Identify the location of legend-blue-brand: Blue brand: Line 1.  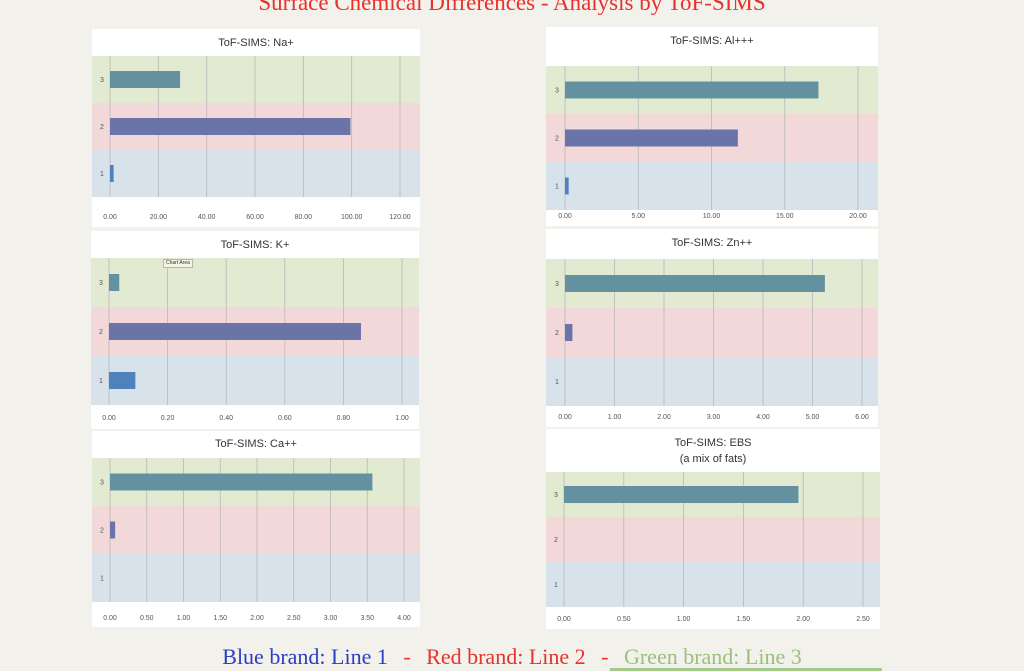
(305, 656).